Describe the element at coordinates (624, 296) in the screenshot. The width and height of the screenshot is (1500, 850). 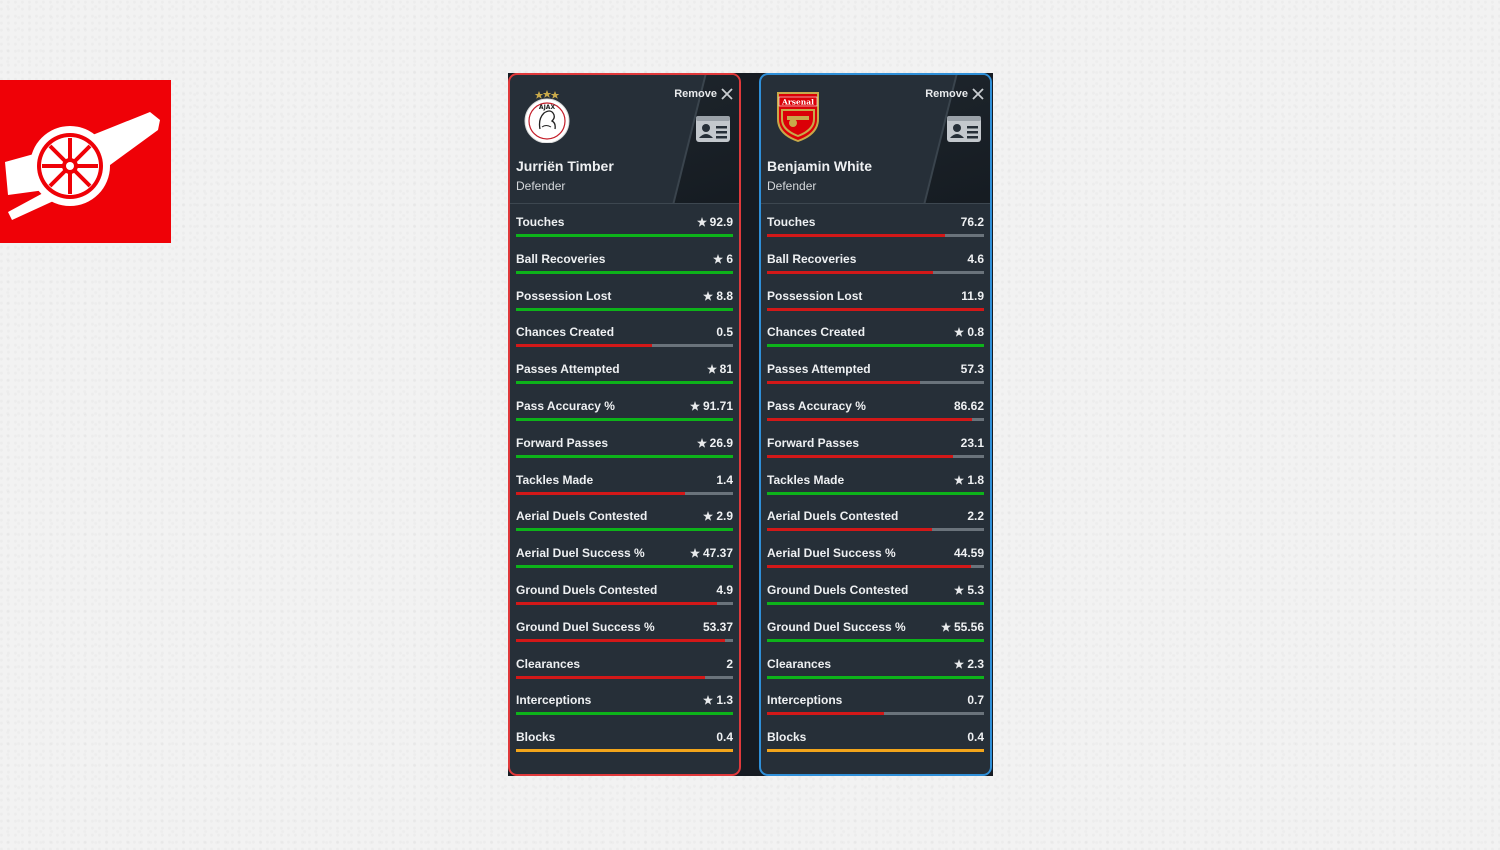
I see `stat-row: Possession Lost 8.8` at that location.